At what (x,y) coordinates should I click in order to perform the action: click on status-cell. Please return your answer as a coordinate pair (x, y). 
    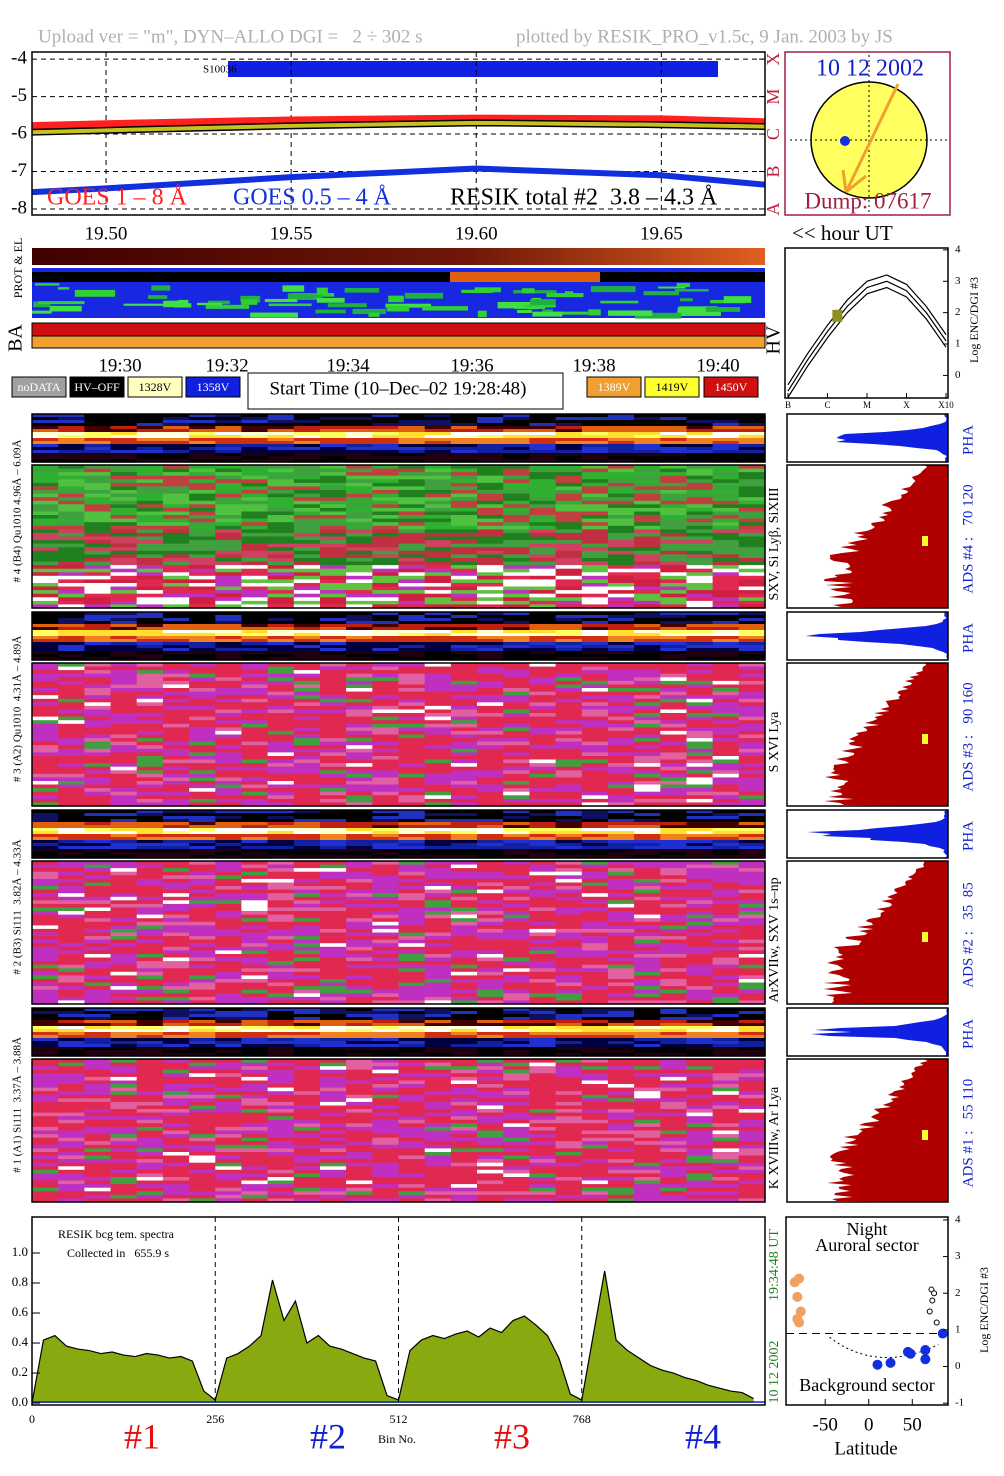
    Looking at the image, I should click on (569, 293).